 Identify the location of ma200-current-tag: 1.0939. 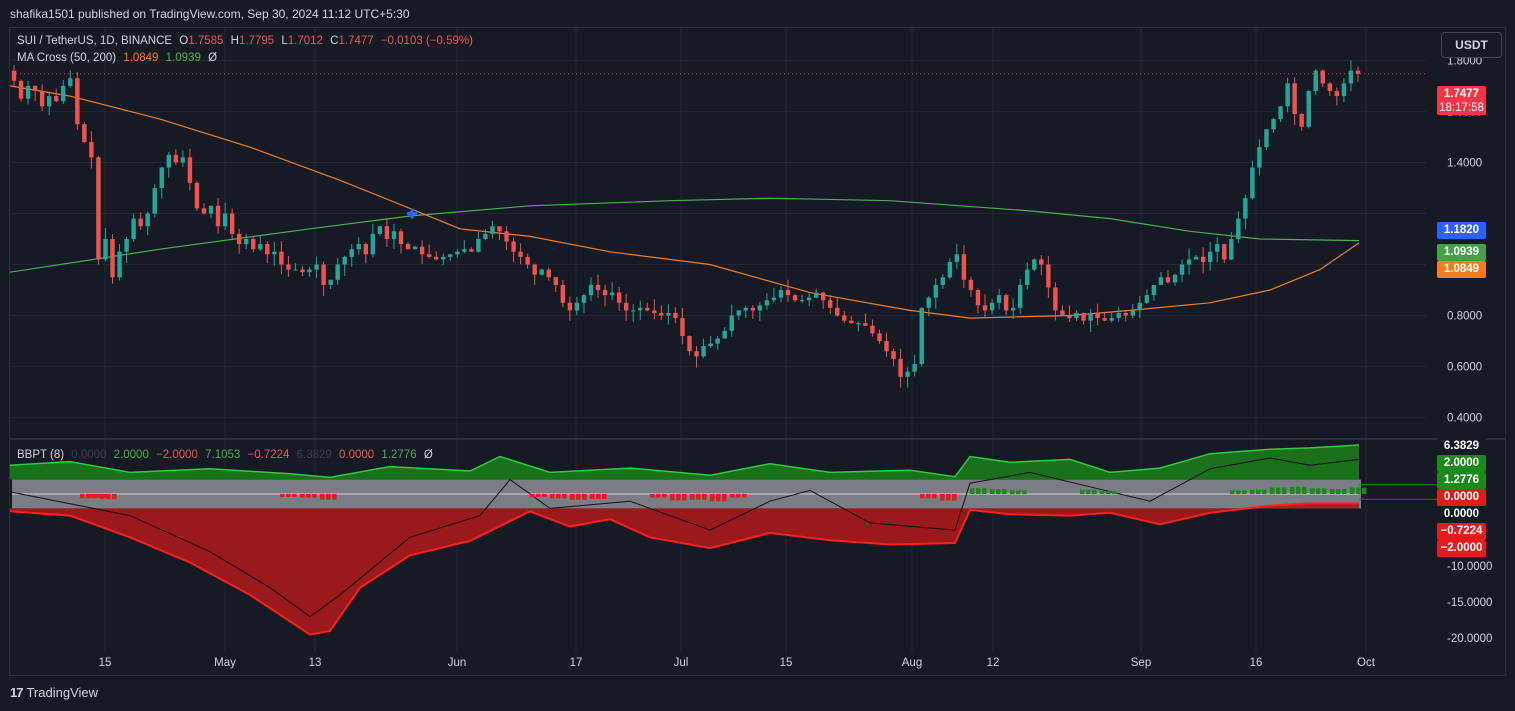
(1461, 252).